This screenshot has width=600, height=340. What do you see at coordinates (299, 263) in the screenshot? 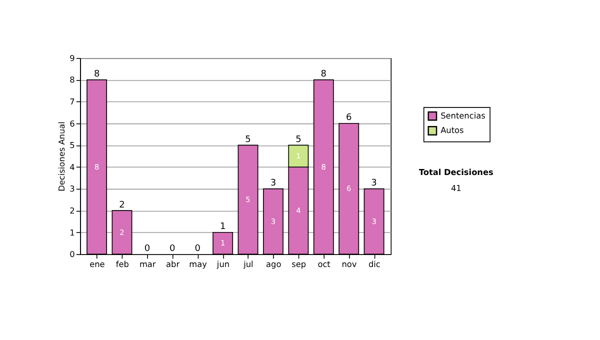
I see `x-tick-label: sep` at bounding box center [299, 263].